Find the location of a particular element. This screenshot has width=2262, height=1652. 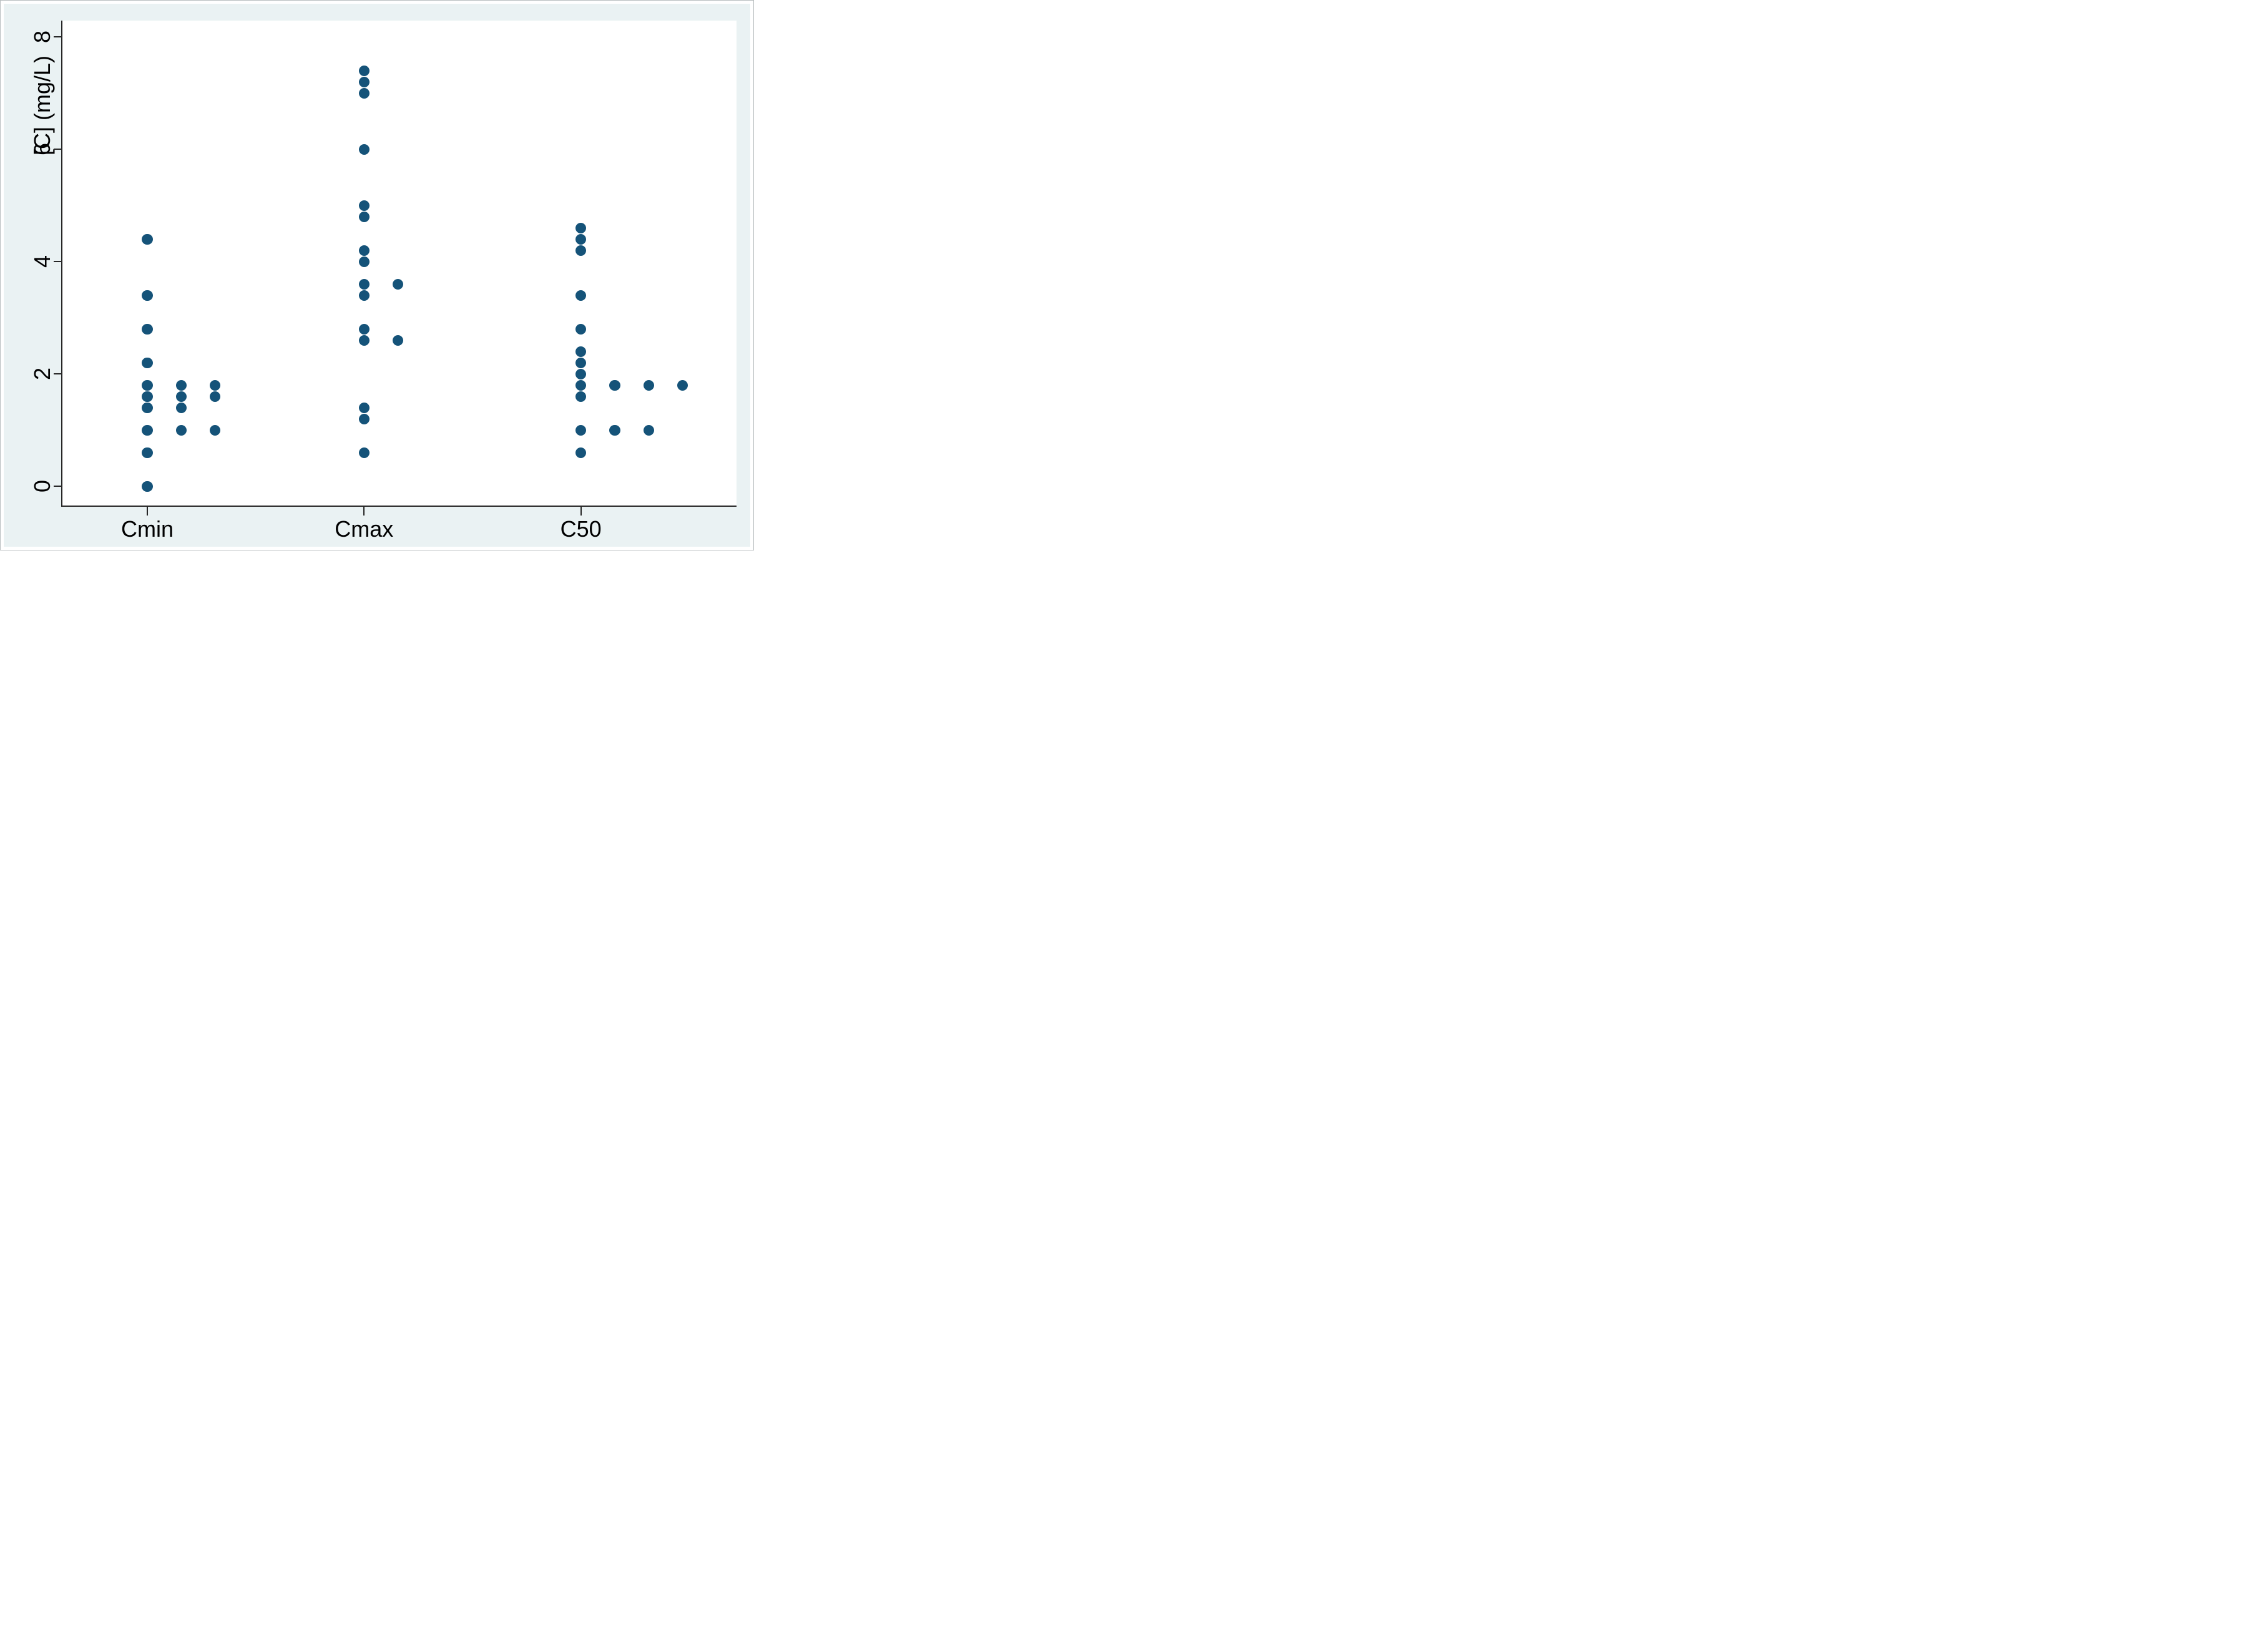

chart-figure: [C] (mg/L) 0 2 4 6 8 Cmin Cmax C50 is located at coordinates (377, 275).